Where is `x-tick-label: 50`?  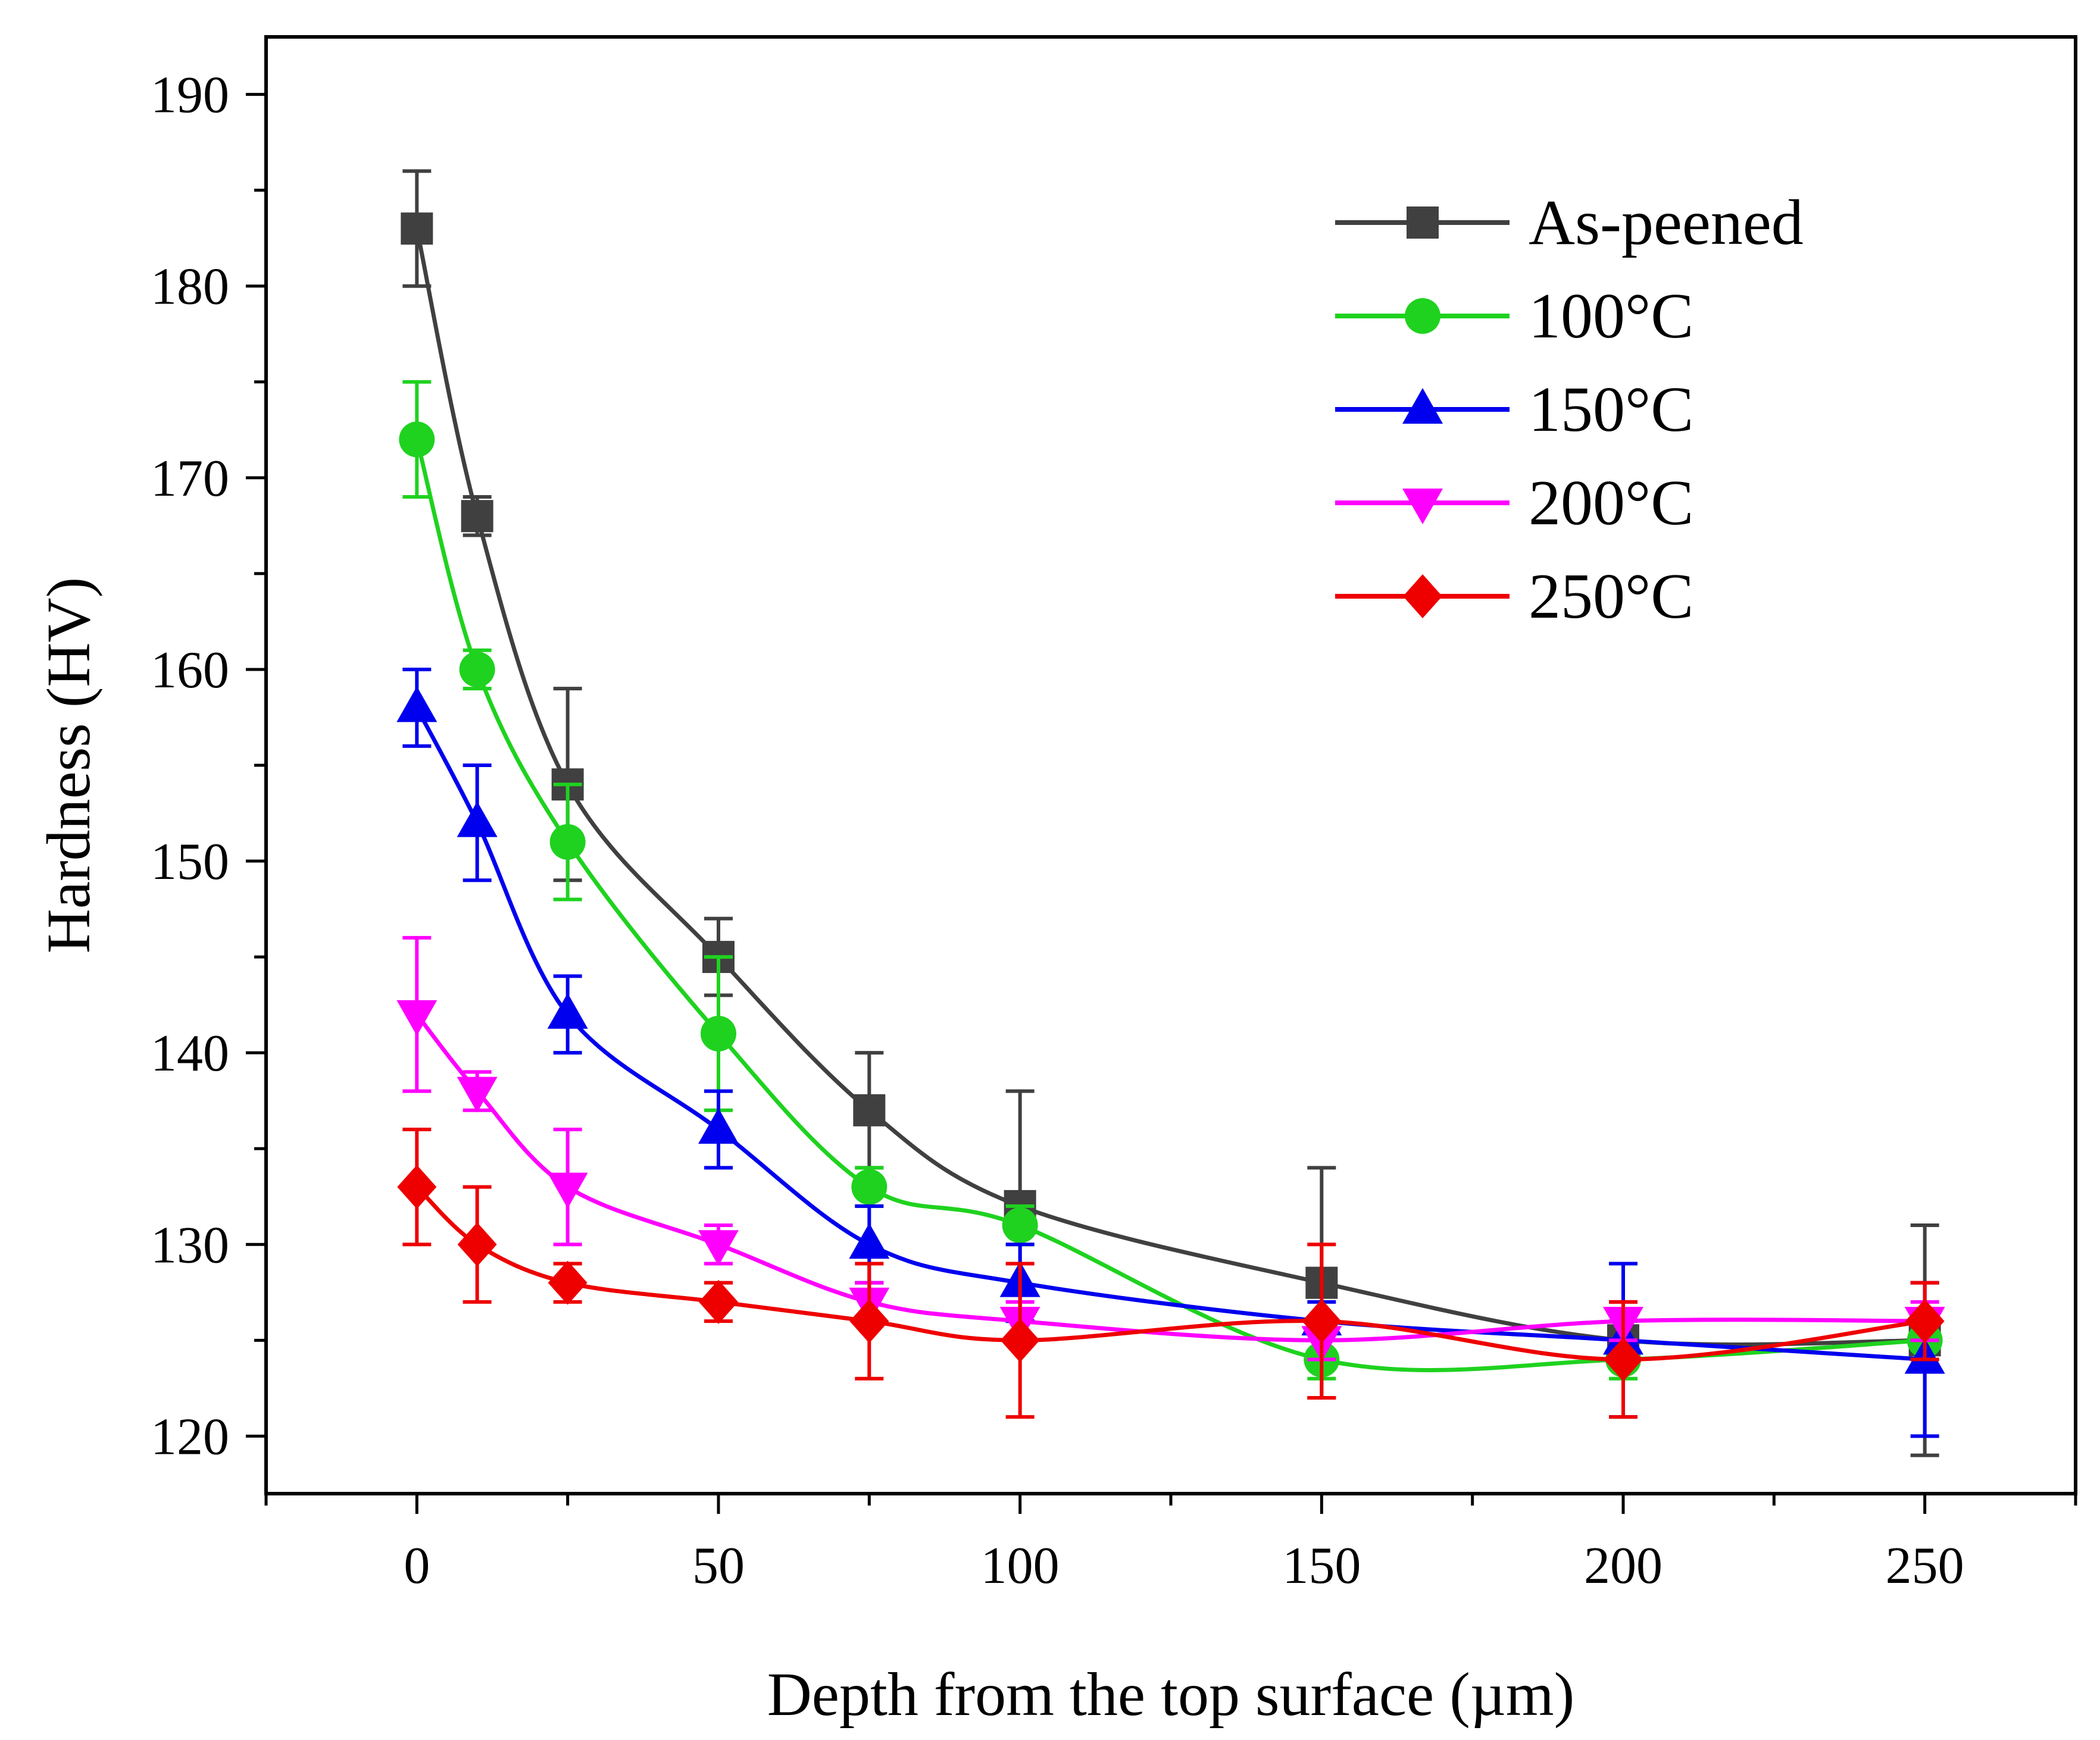 x-tick-label: 50 is located at coordinates (718, 1566).